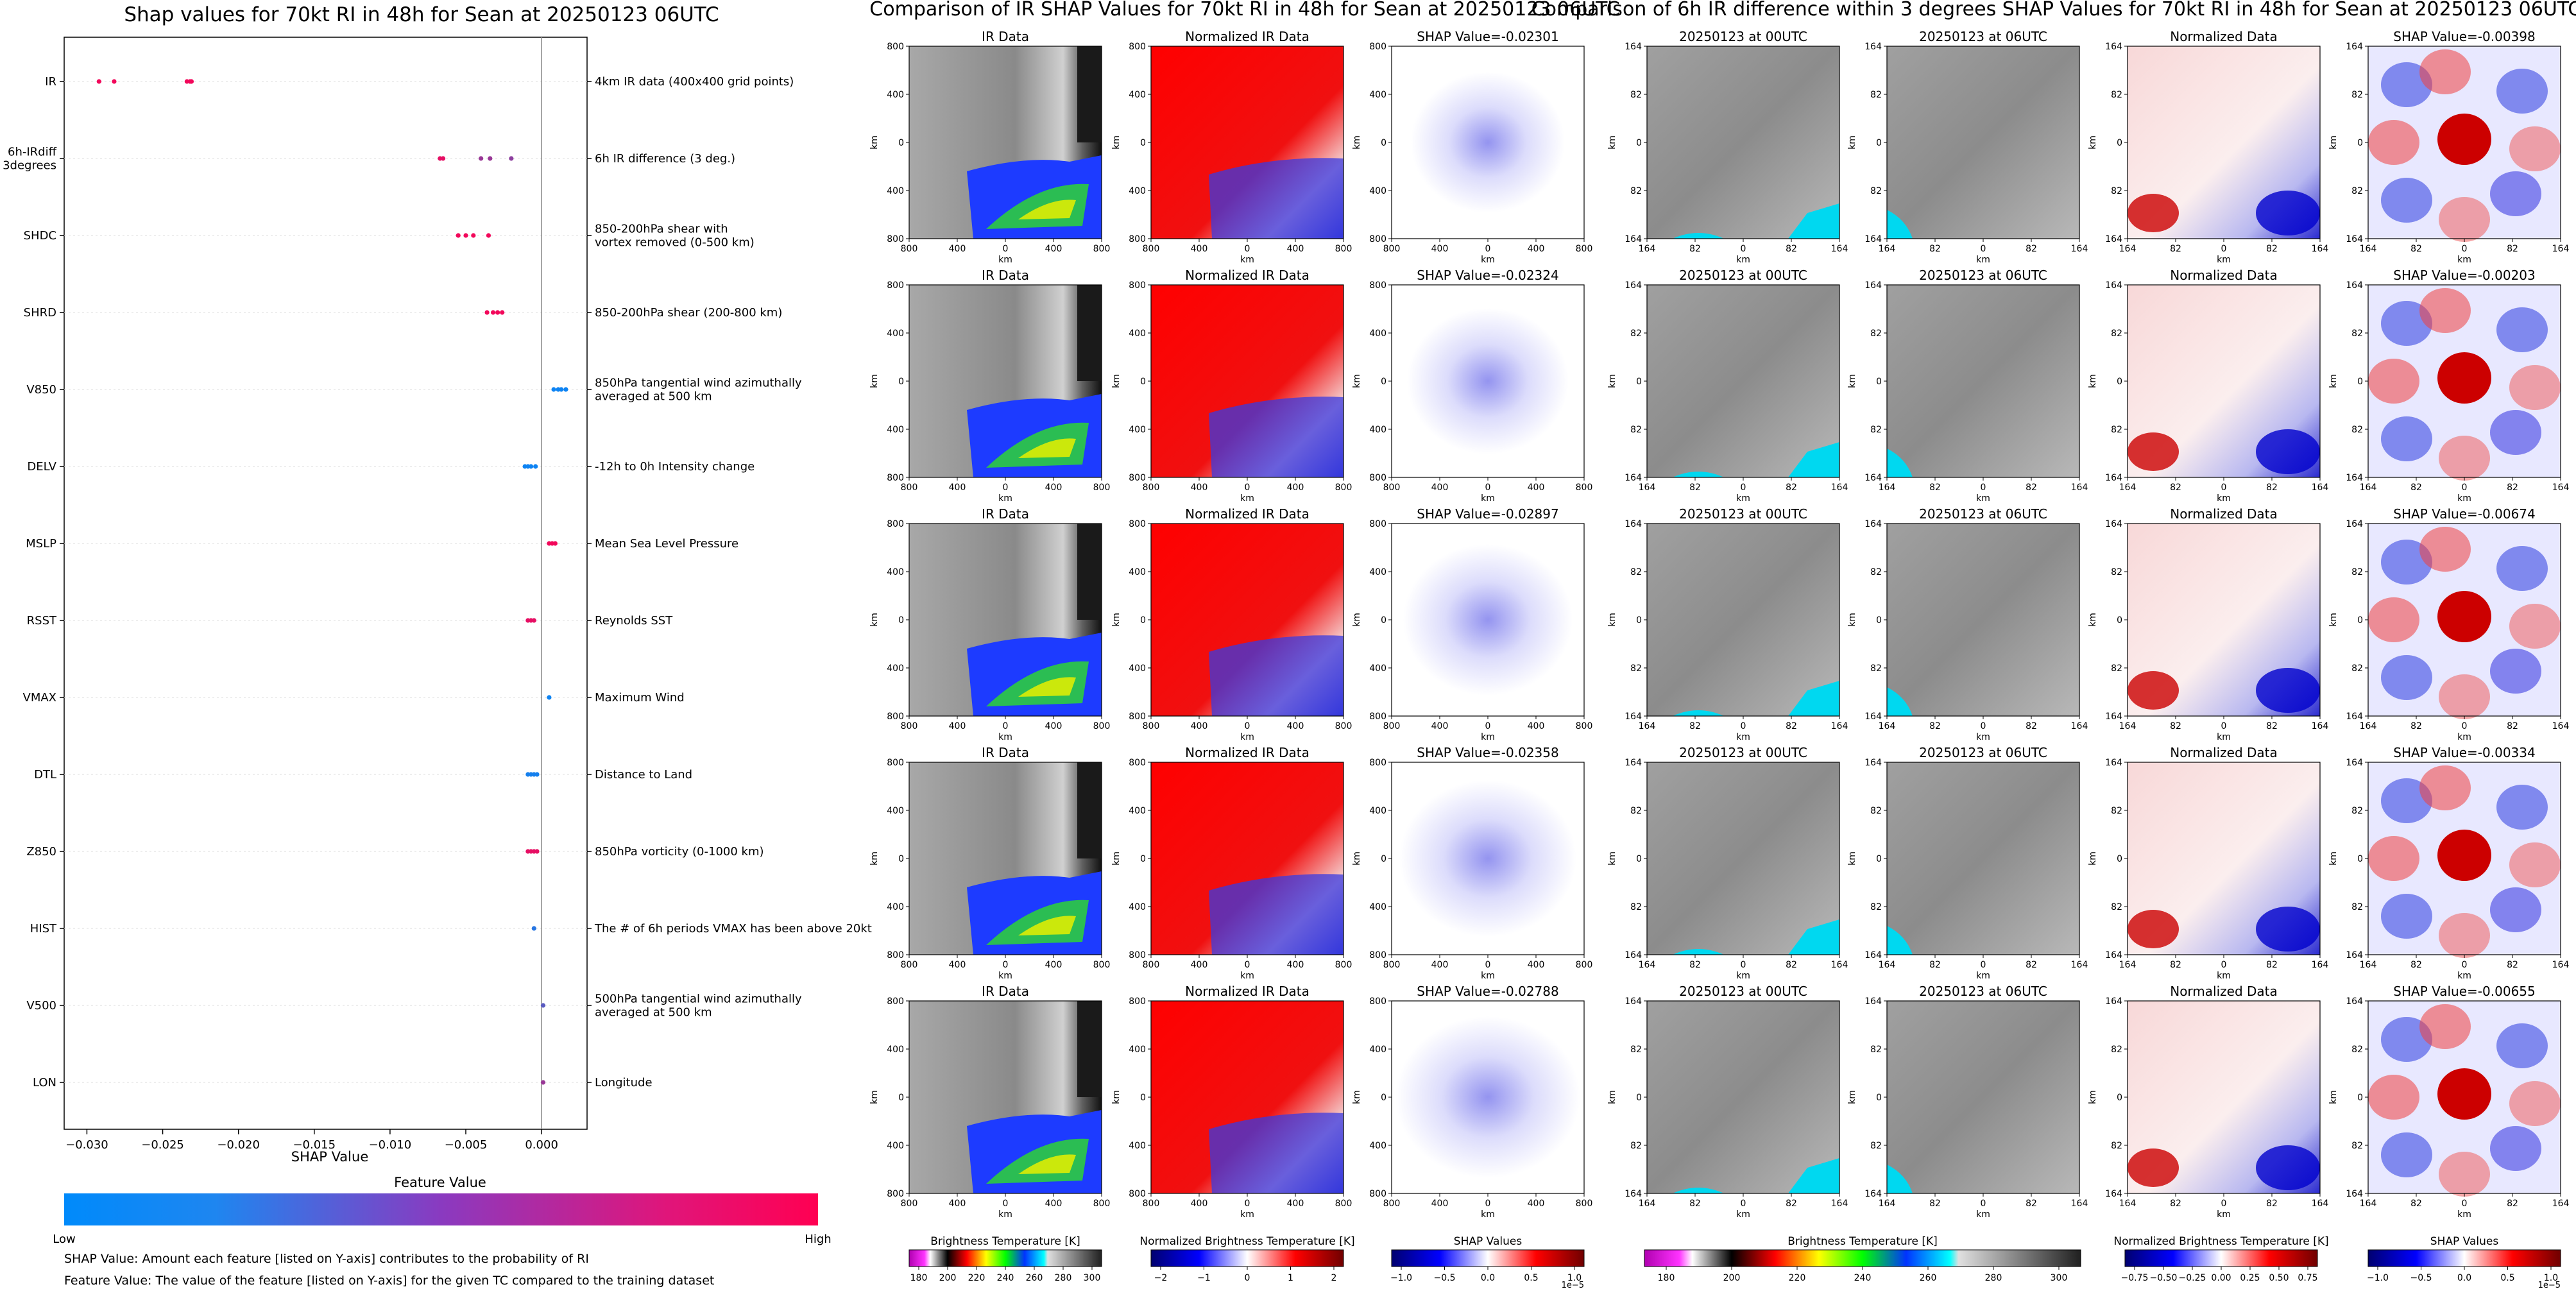 This screenshot has height=1289, width=2576. What do you see at coordinates (1488, 1241) in the screenshot?
I see `colorbar-label: SHAP Values` at bounding box center [1488, 1241].